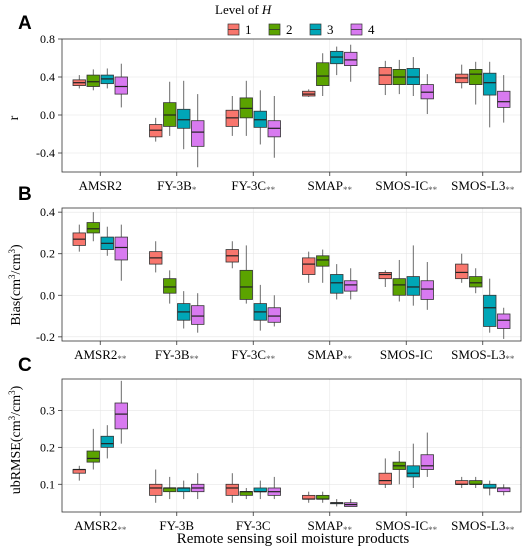 The image size is (526, 552). What do you see at coordinates (16, 405) in the screenshot?
I see `y-axis-label-c-mid: /cm` at bounding box center [16, 405].